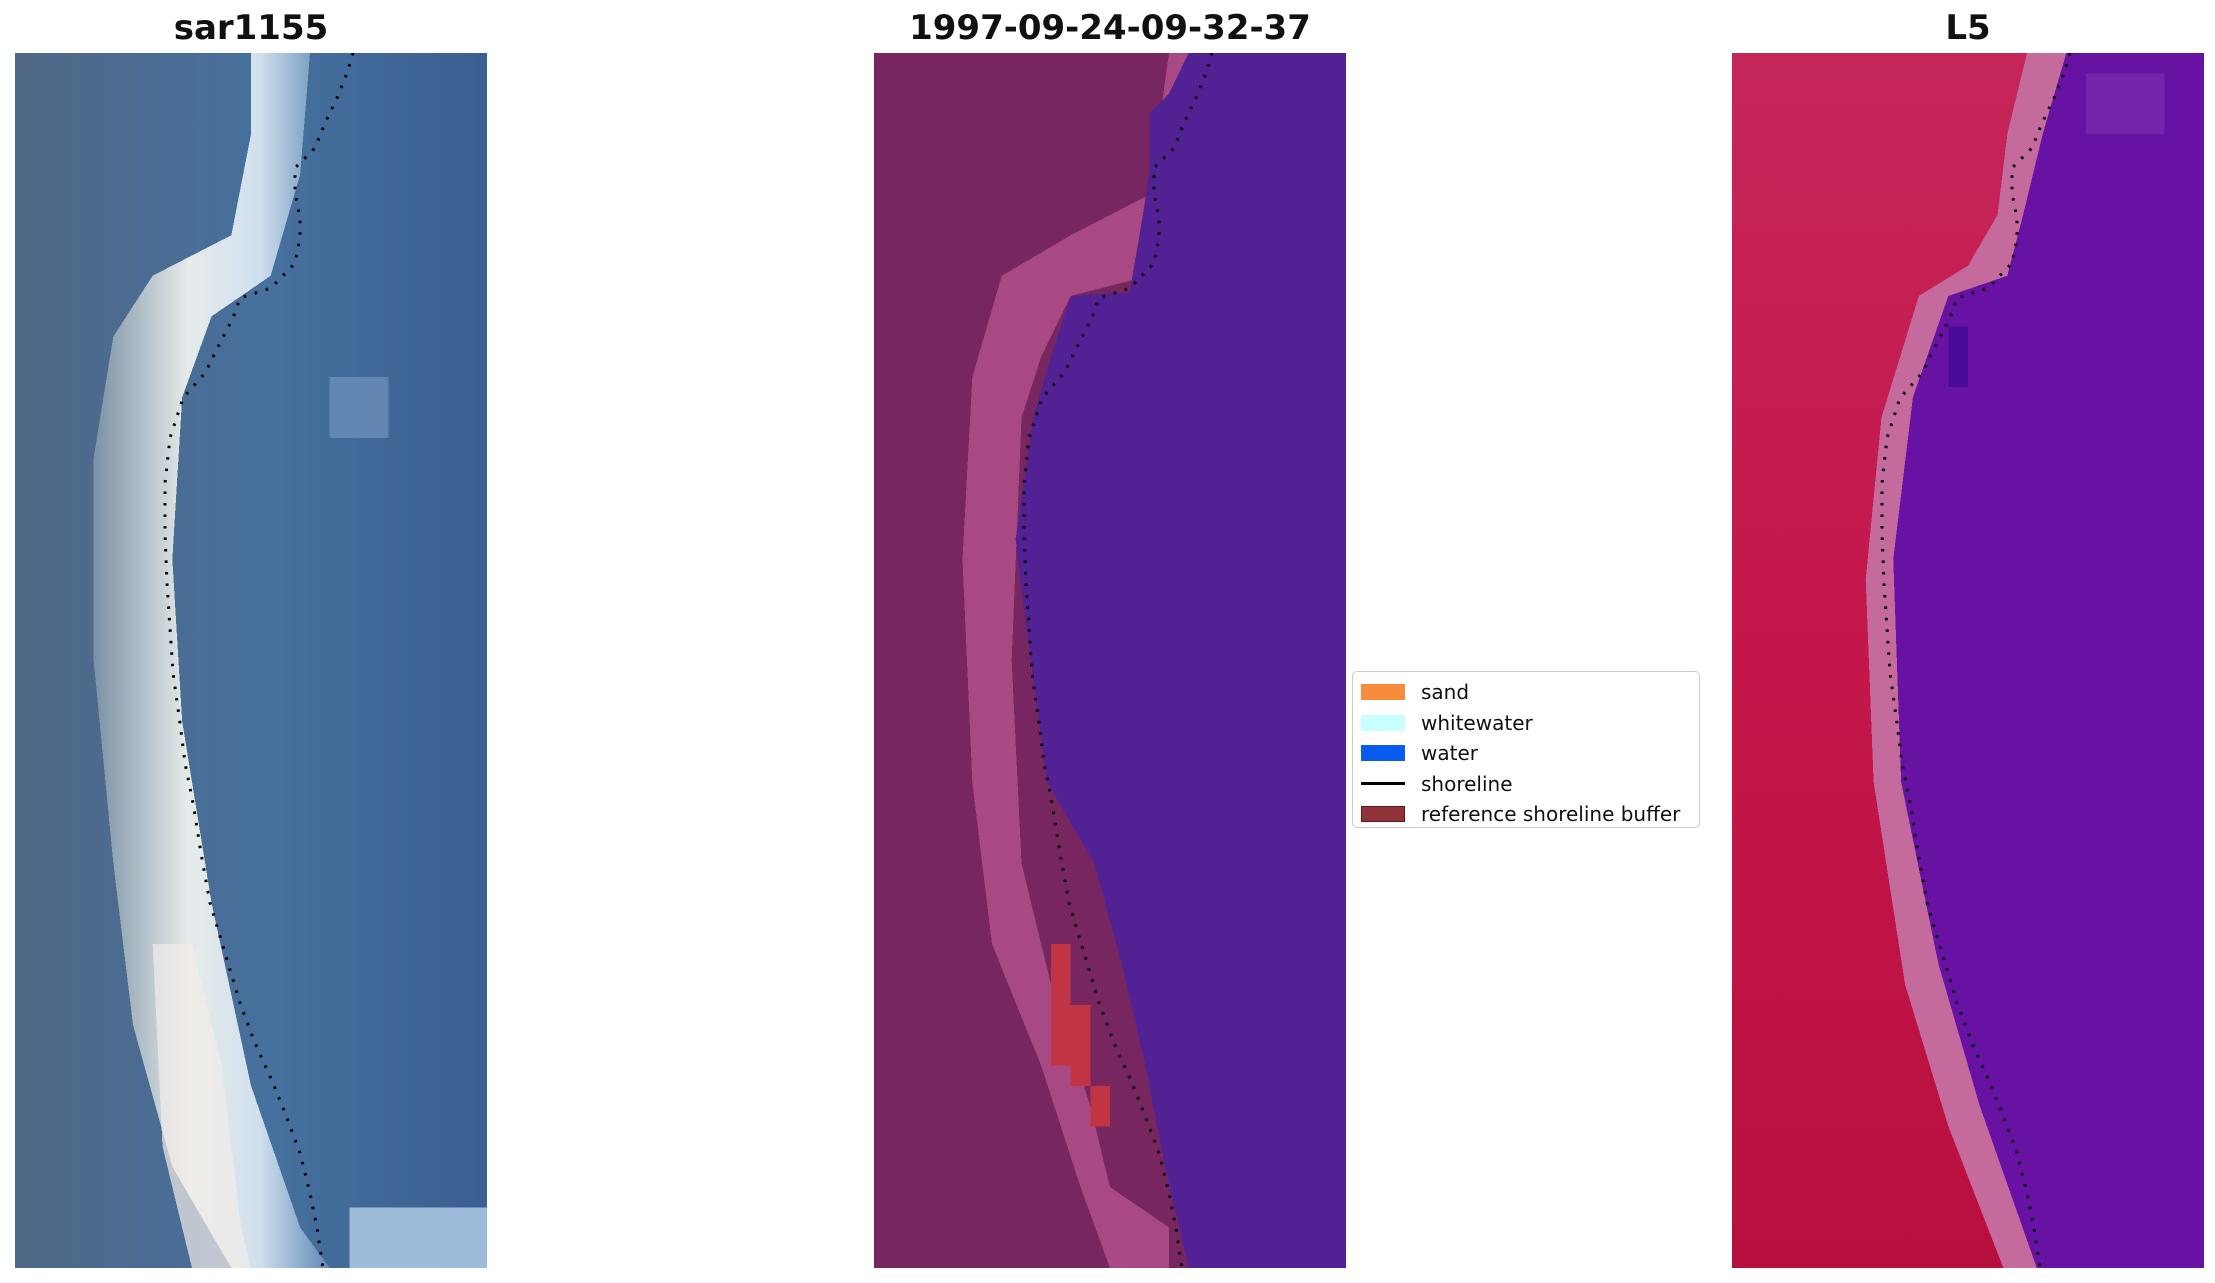 Image resolution: width=2215 pixels, height=1283 pixels. I want to click on right-panel-title: L5, so click(1968, 28).